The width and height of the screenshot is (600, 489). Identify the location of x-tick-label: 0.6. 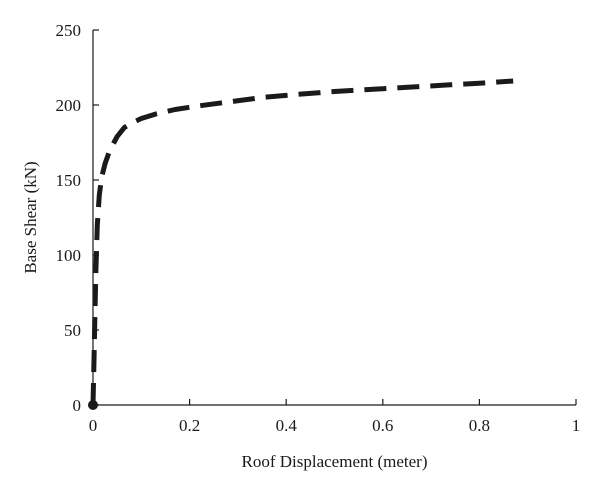
(382, 425).